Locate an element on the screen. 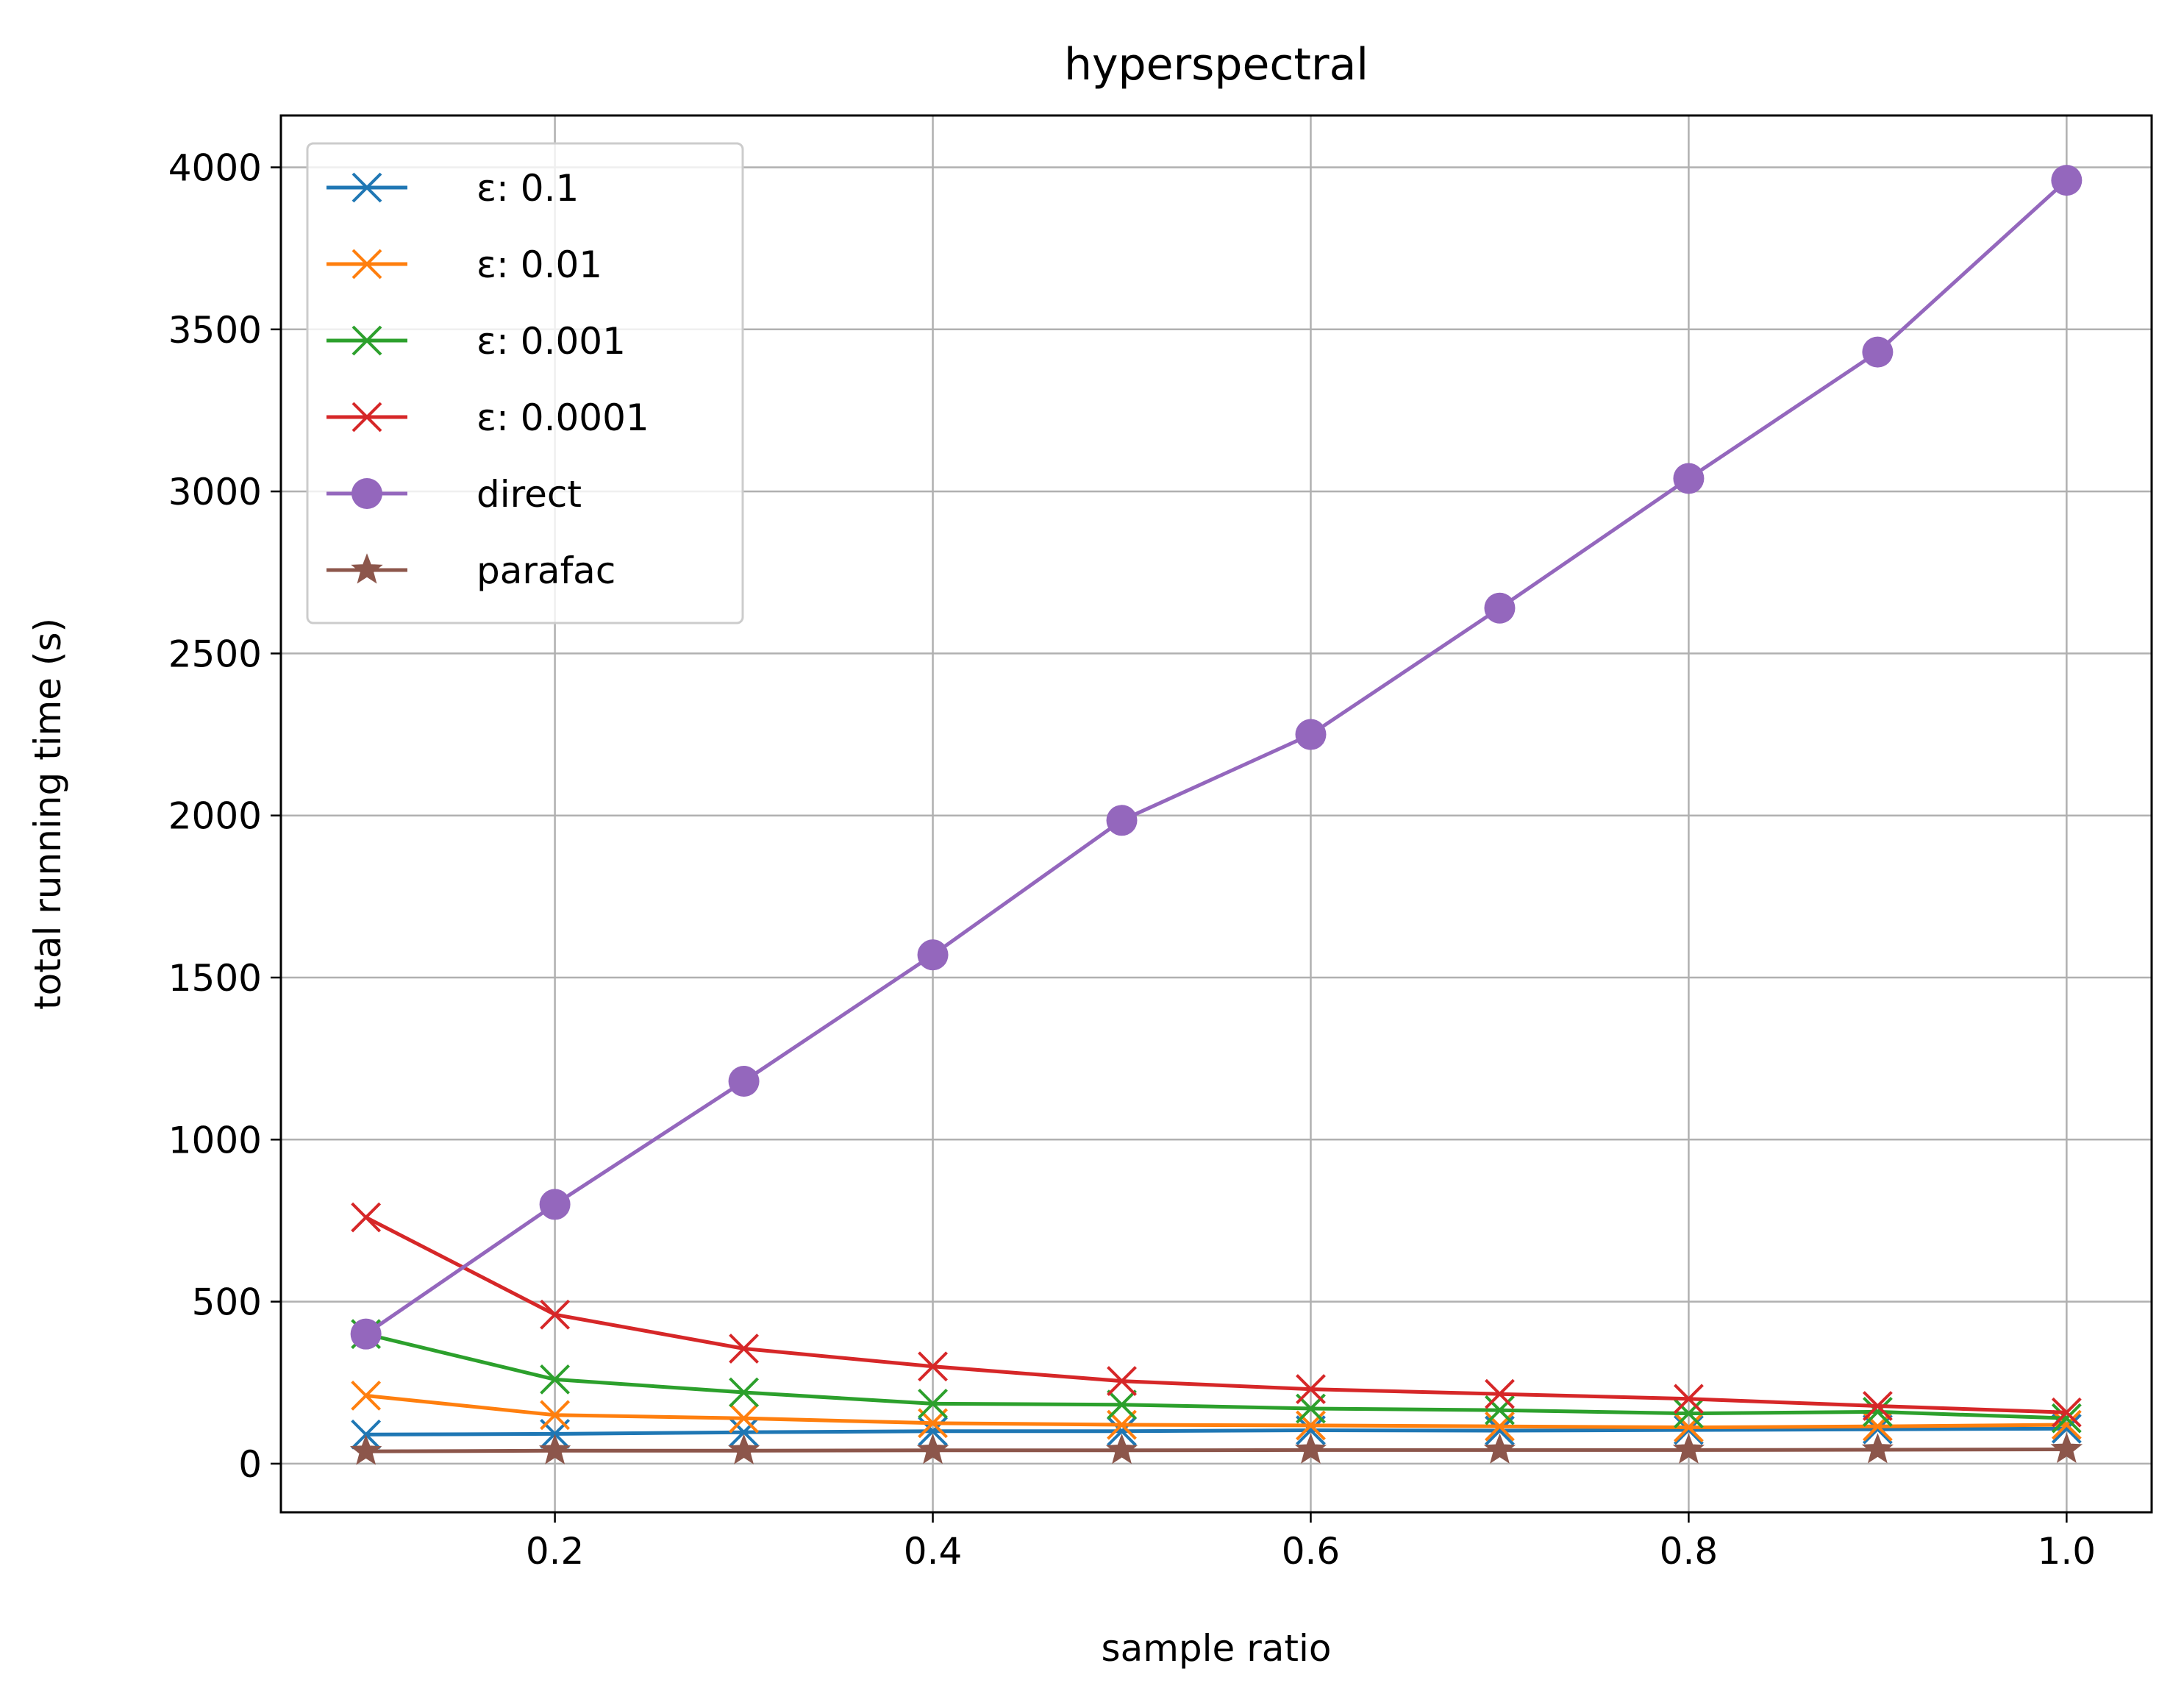  y-tick-label: 0 is located at coordinates (250, 1464).